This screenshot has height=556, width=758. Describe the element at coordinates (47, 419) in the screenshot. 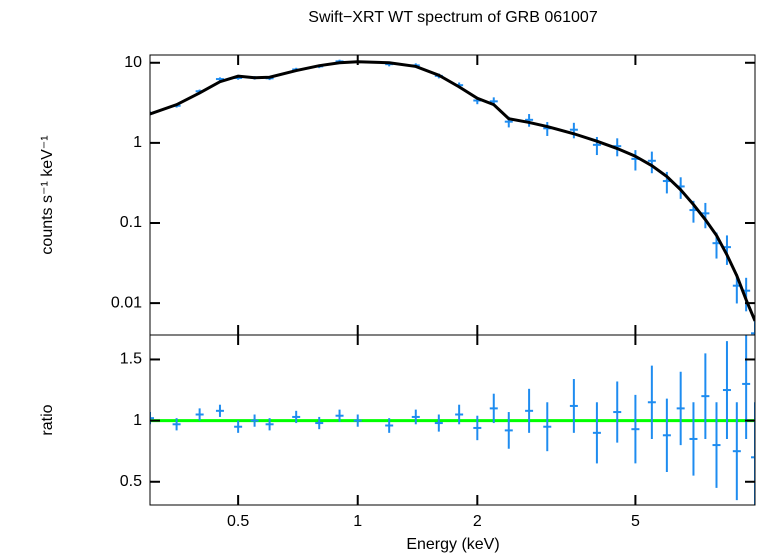

I see `y-axis-label: ratio` at that location.